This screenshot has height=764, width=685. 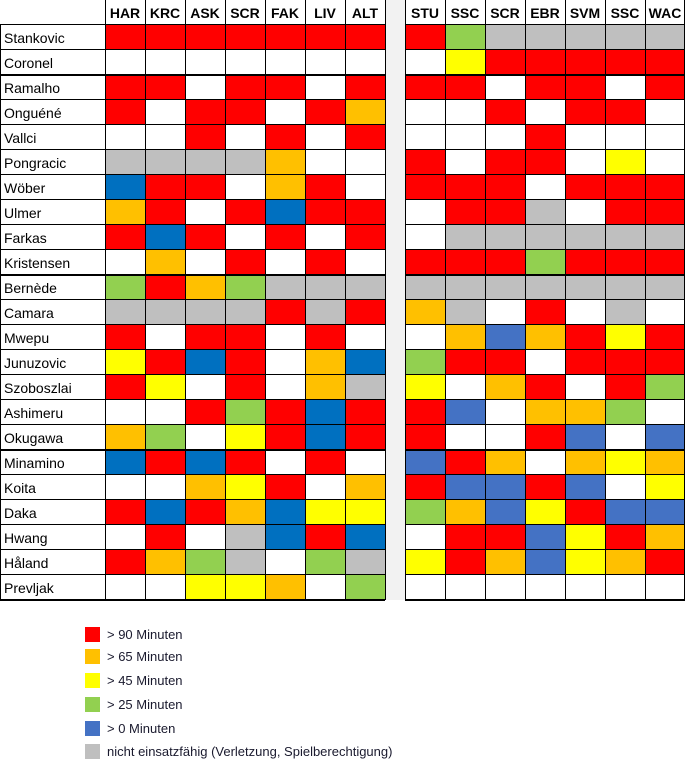 I want to click on legend-label: > 0 Minuten, so click(x=141, y=728).